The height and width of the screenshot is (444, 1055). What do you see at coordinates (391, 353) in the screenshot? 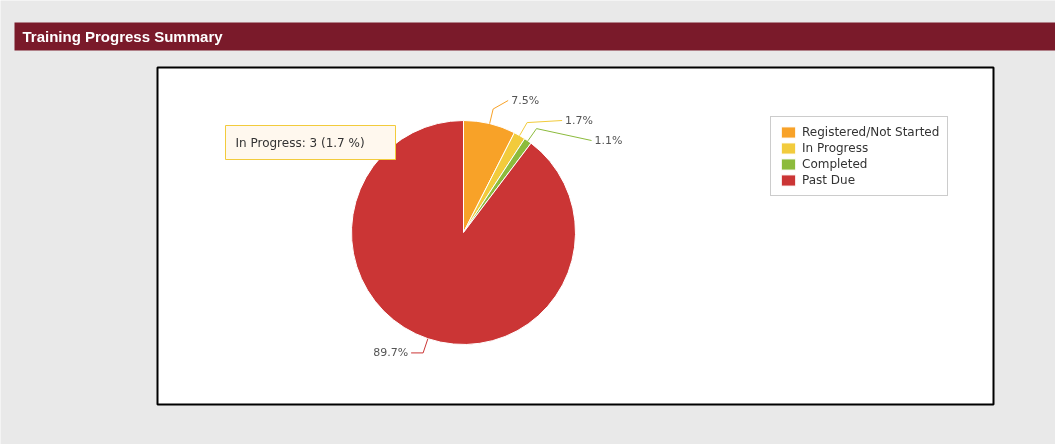
I see `data-label: 89.7%` at bounding box center [391, 353].